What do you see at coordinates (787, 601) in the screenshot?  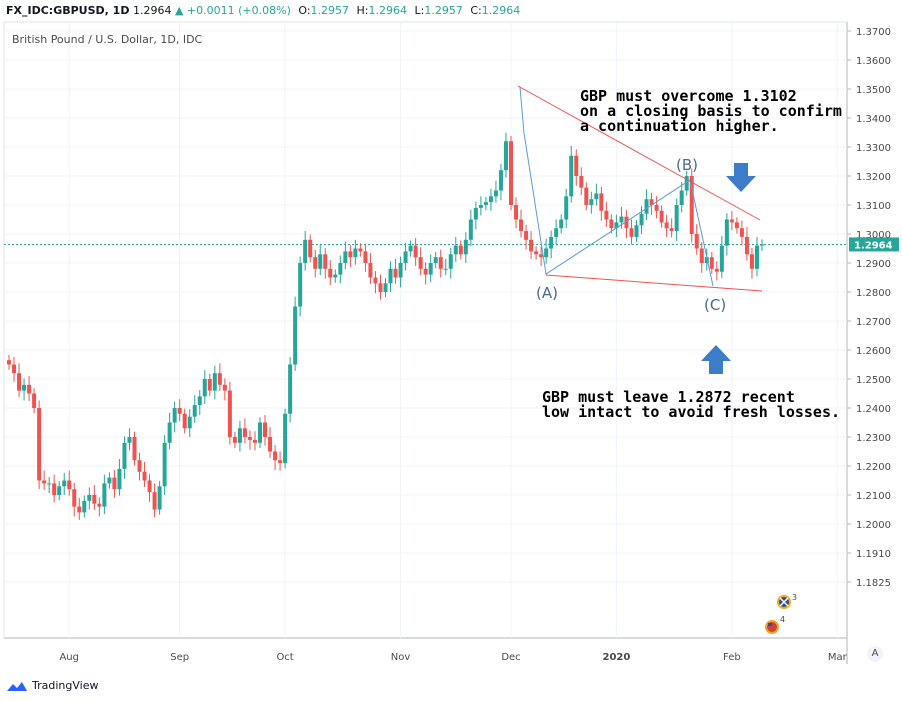 I see `uk-flag-event-icon: 3` at bounding box center [787, 601].